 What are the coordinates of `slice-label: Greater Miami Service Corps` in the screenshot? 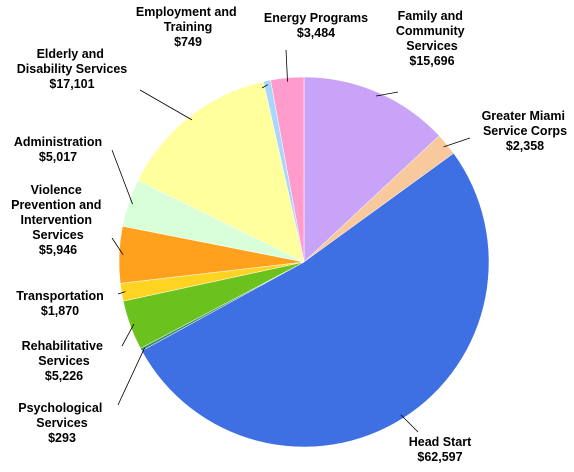 It's located at (525, 123).